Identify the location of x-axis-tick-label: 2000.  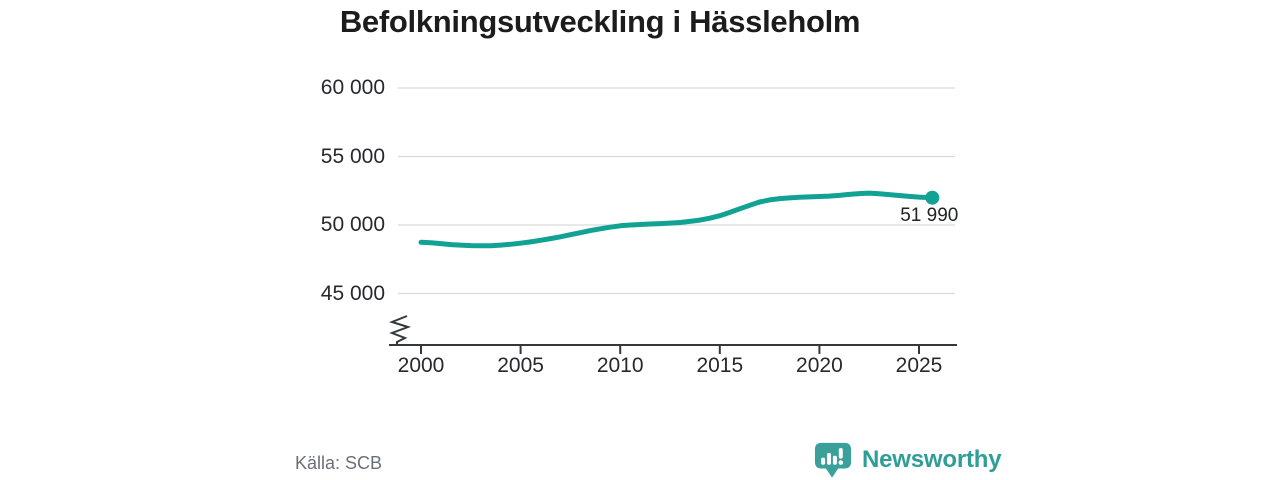
(421, 365).